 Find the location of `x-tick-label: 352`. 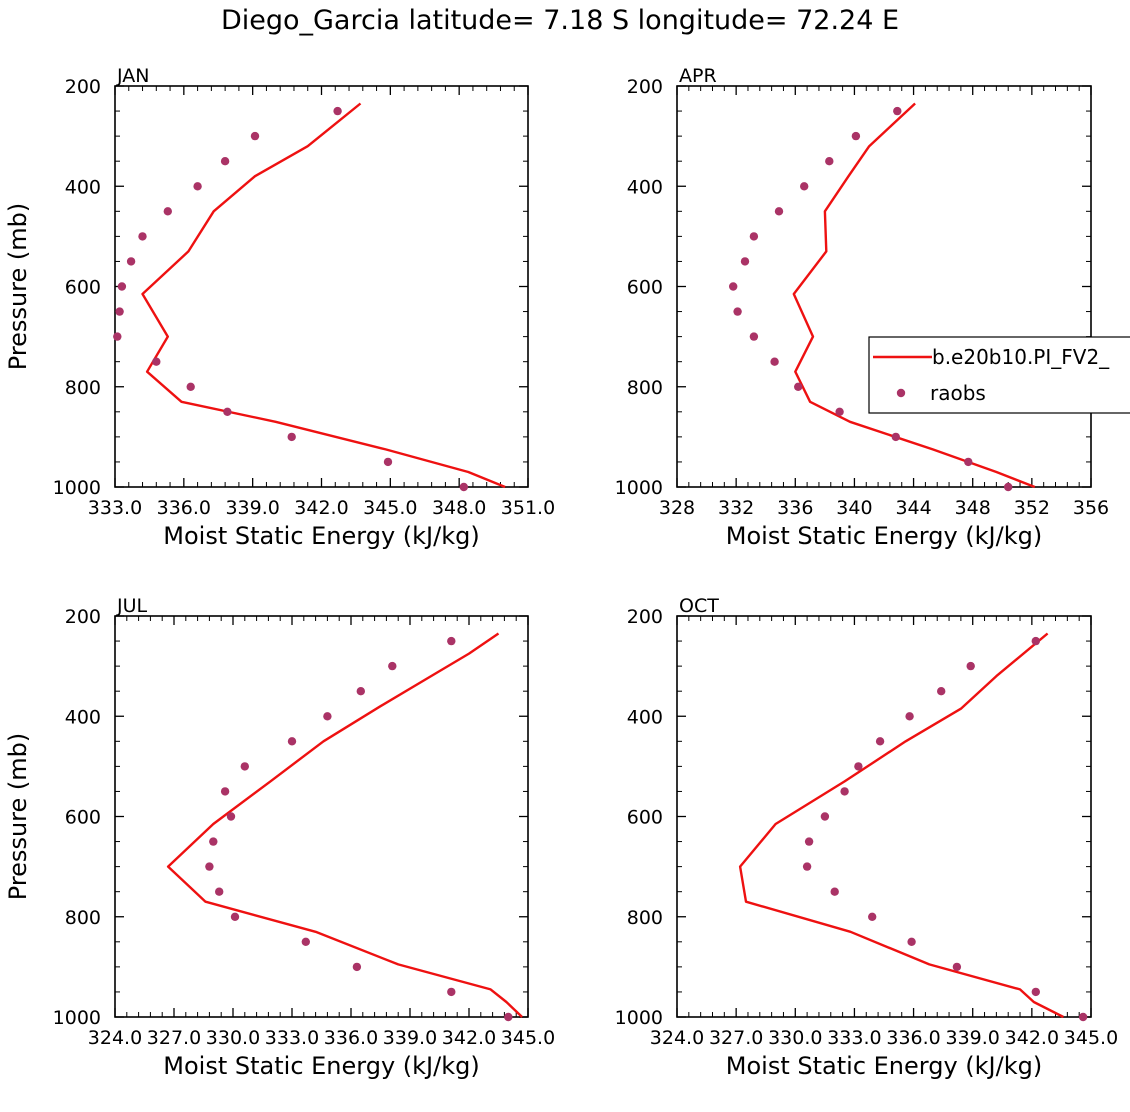

x-tick-label: 352 is located at coordinates (1032, 508).